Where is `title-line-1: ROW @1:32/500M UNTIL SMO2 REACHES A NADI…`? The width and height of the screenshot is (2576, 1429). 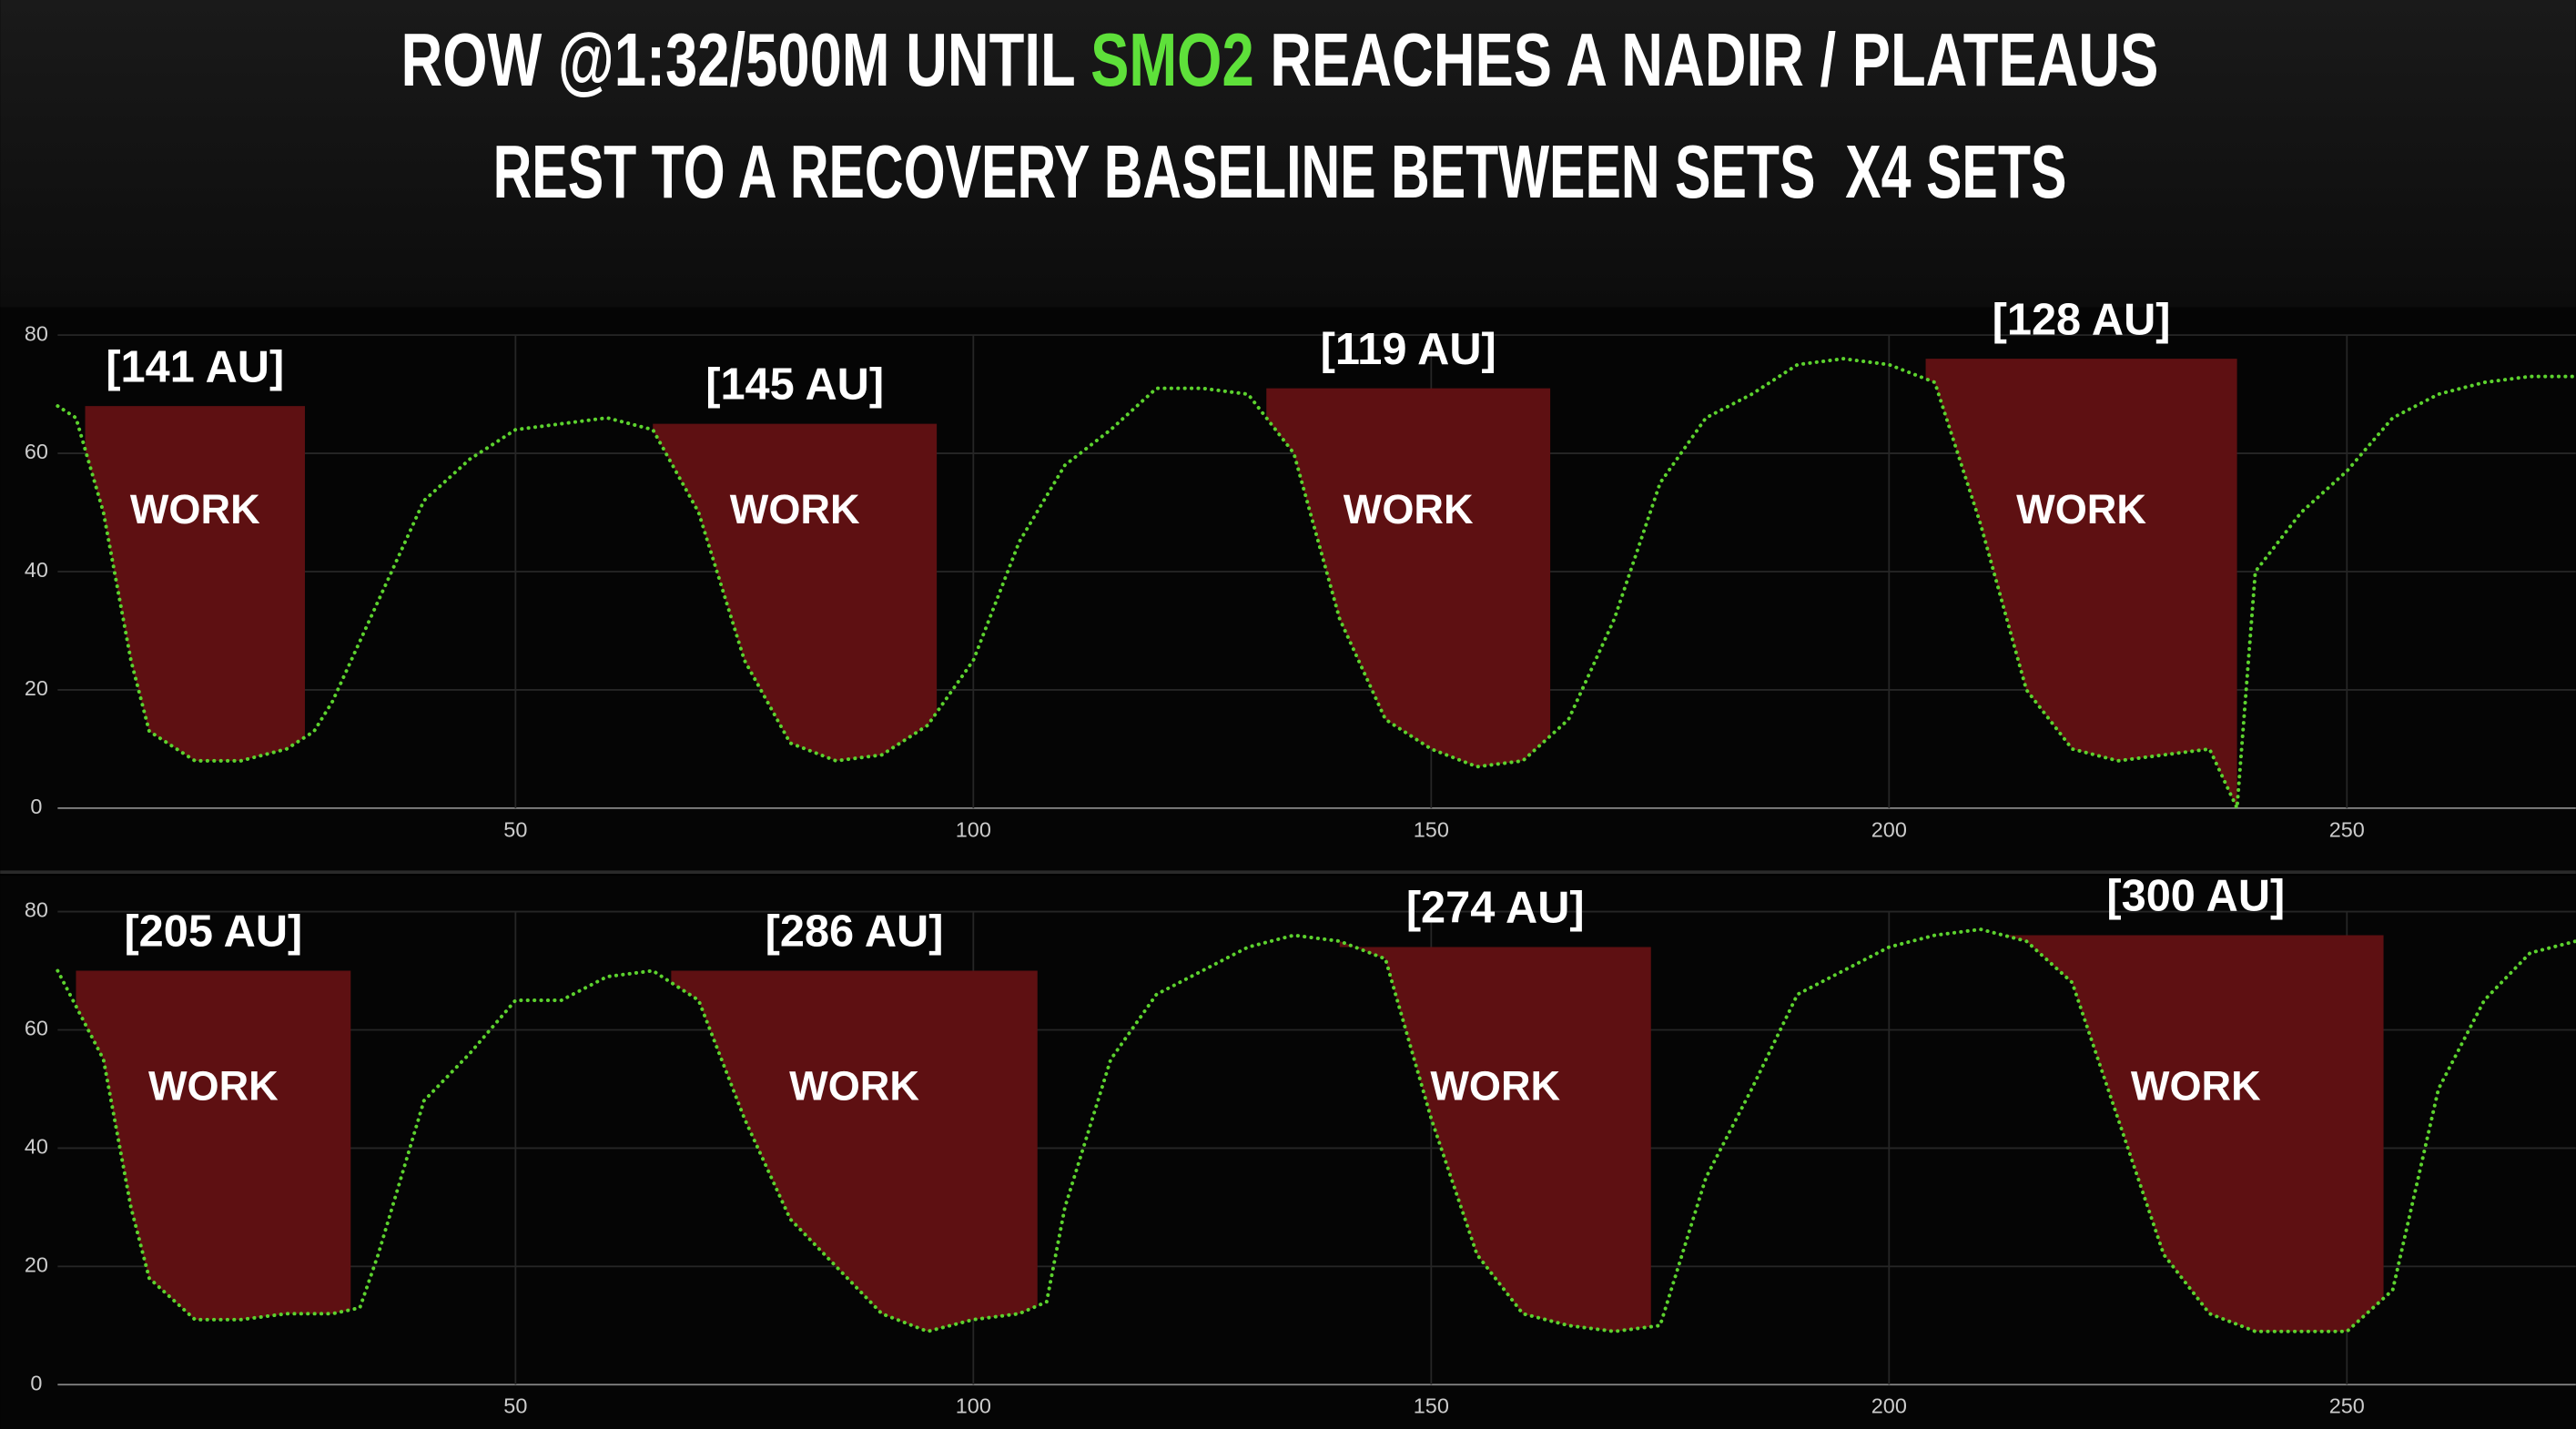
title-line-1: ROW @1:32/500M UNTIL SMO2 REACHES A NADI… is located at coordinates (1280, 59).